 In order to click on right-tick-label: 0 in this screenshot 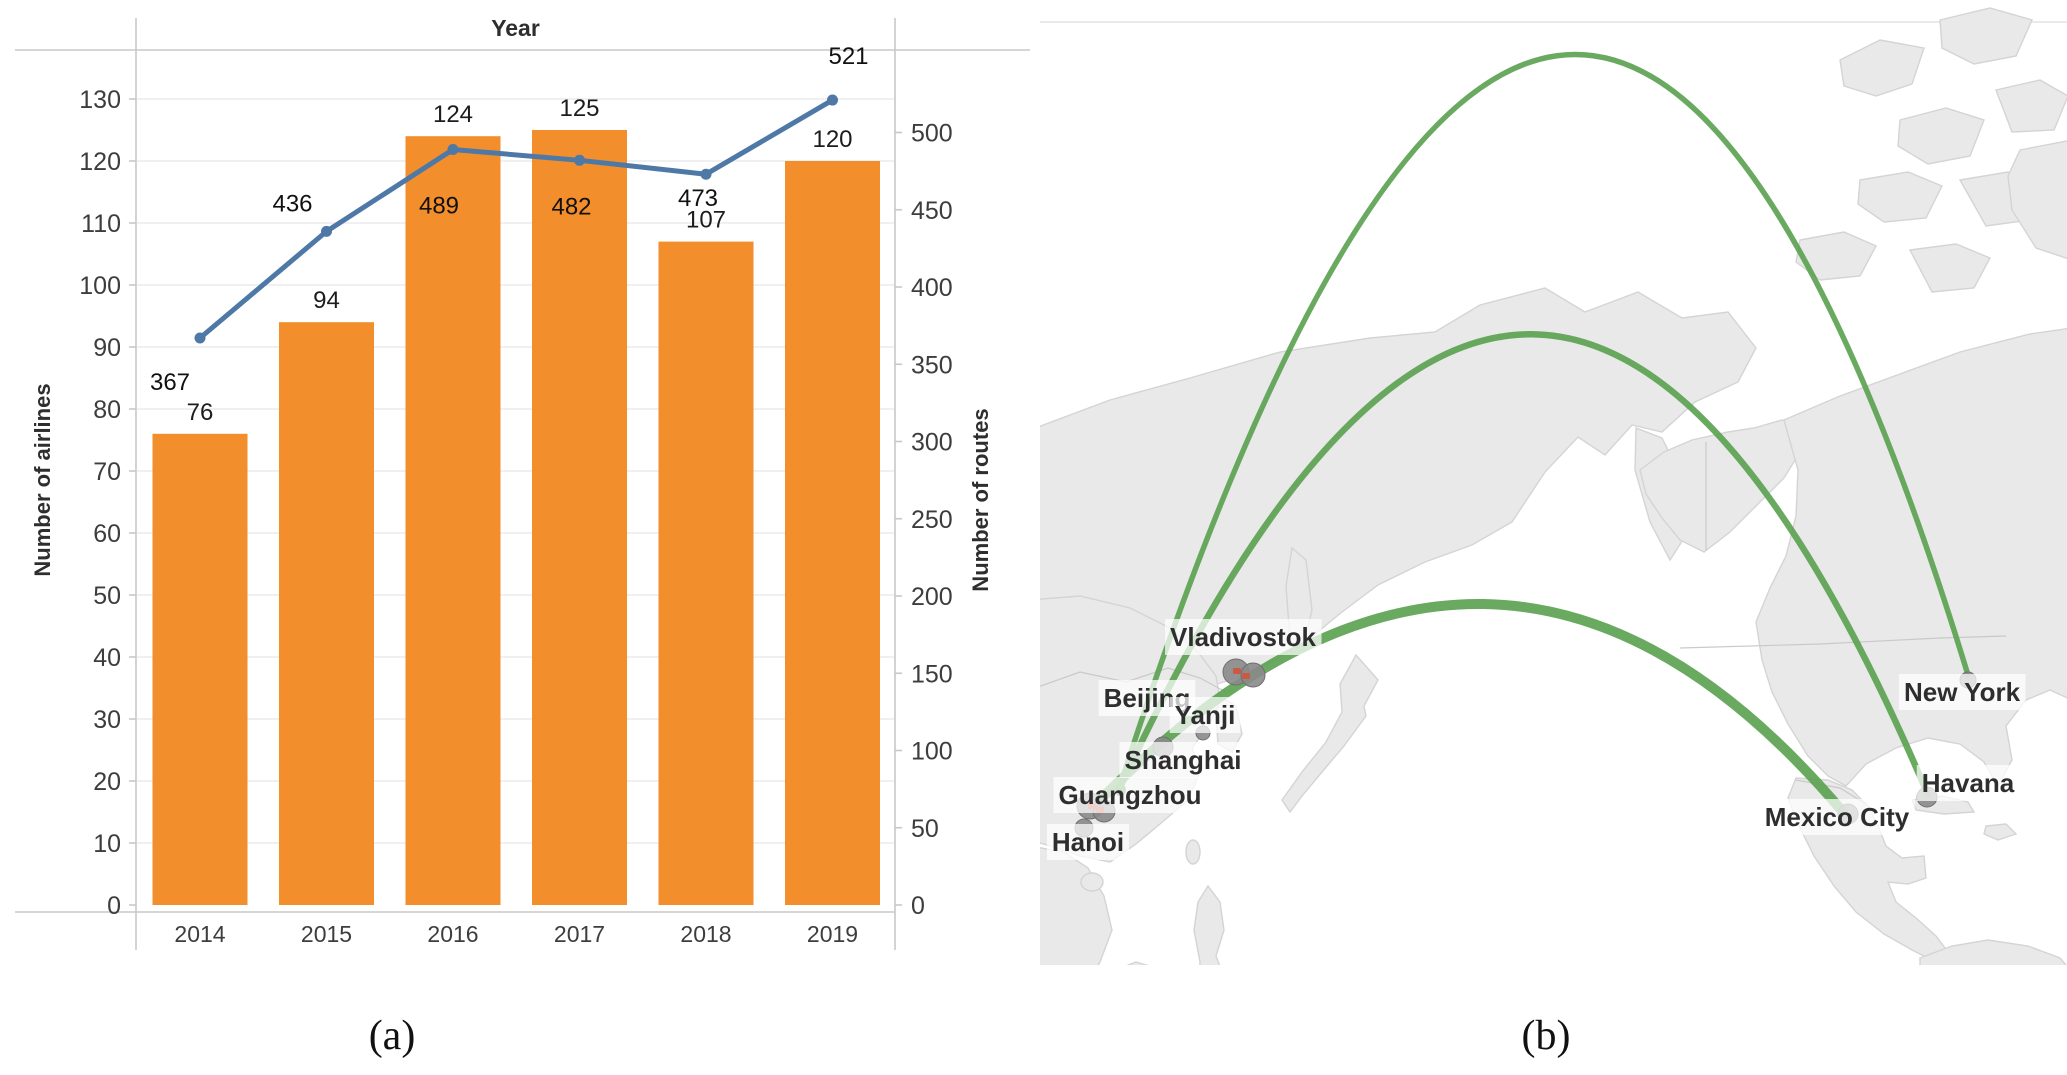, I will do `click(918, 906)`.